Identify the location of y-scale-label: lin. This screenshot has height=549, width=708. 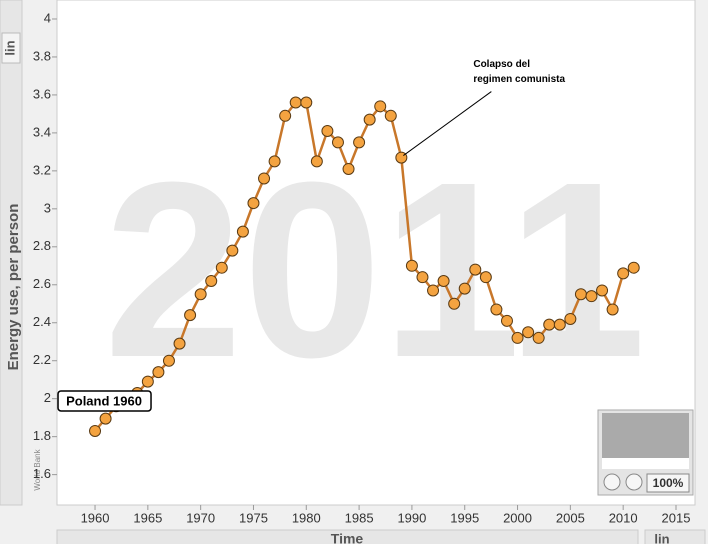
(9, 47).